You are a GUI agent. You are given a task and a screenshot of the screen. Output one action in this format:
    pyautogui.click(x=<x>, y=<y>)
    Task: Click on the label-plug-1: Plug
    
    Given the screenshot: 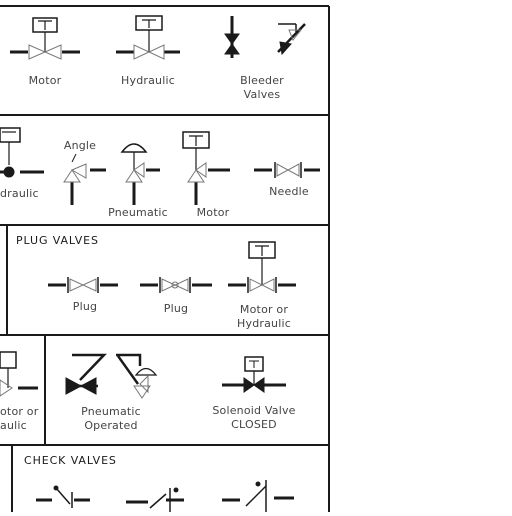 What is the action you would take?
    pyautogui.click(x=85, y=306)
    